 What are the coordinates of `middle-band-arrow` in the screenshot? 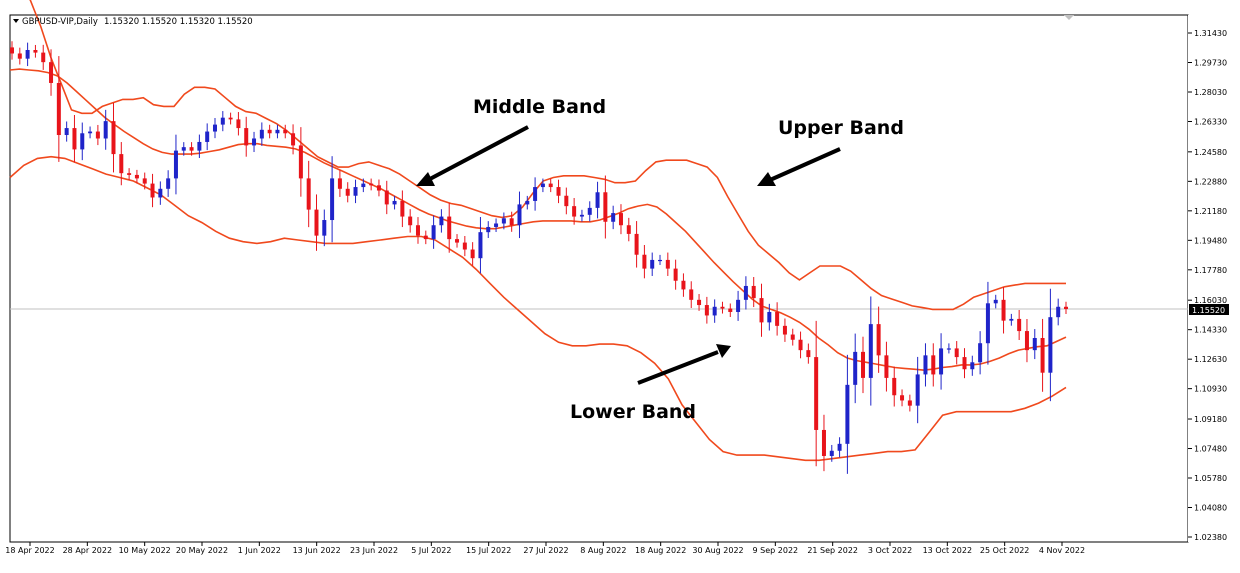 It's located at (478, 153).